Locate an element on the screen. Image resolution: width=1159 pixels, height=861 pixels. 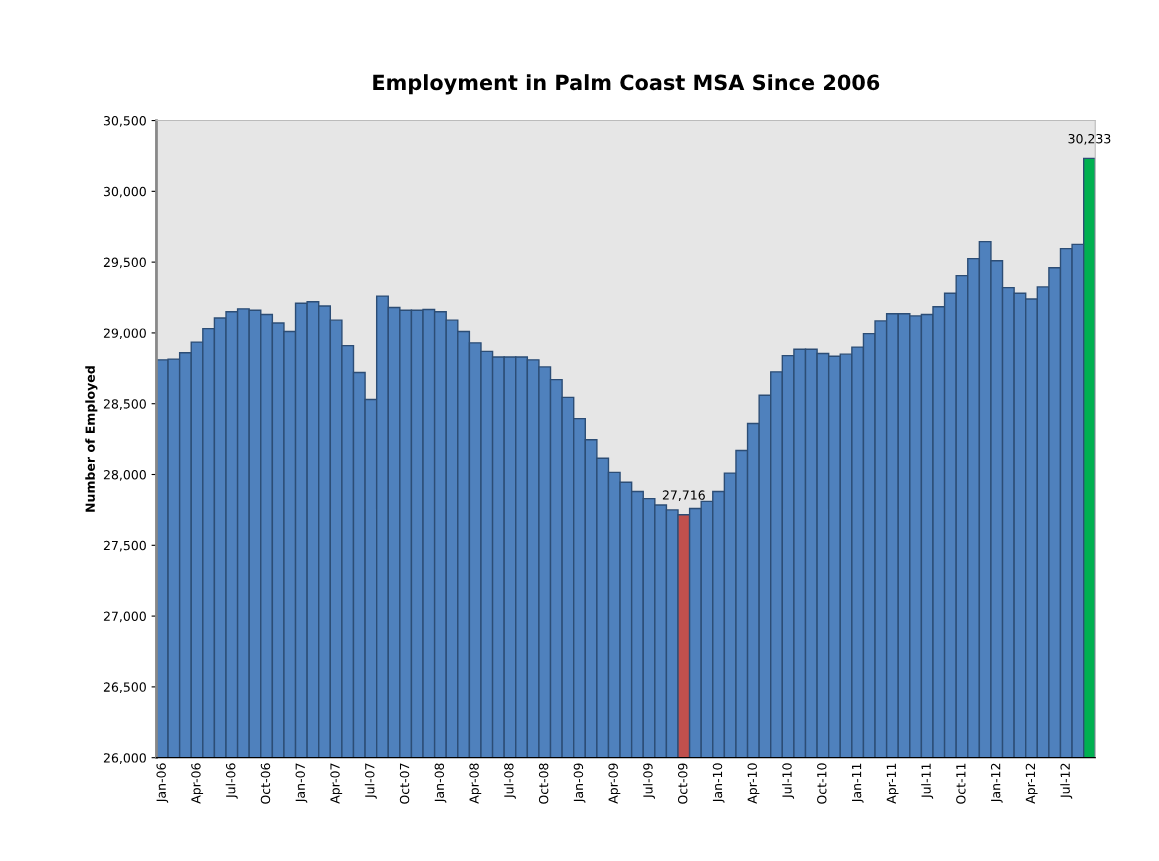
x-tick-label: Jul-12 is located at coordinates (1066, 781).